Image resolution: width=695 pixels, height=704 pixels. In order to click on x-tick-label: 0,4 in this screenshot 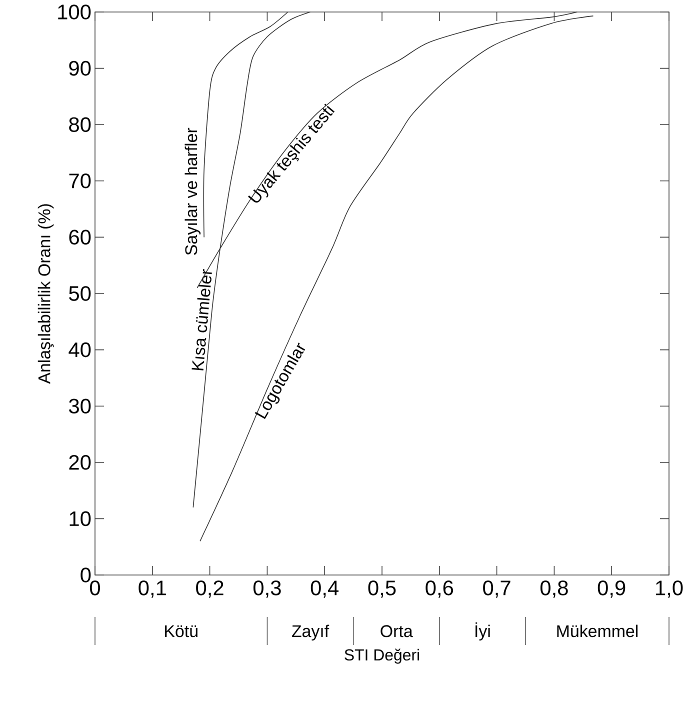, I will do `click(324, 589)`.